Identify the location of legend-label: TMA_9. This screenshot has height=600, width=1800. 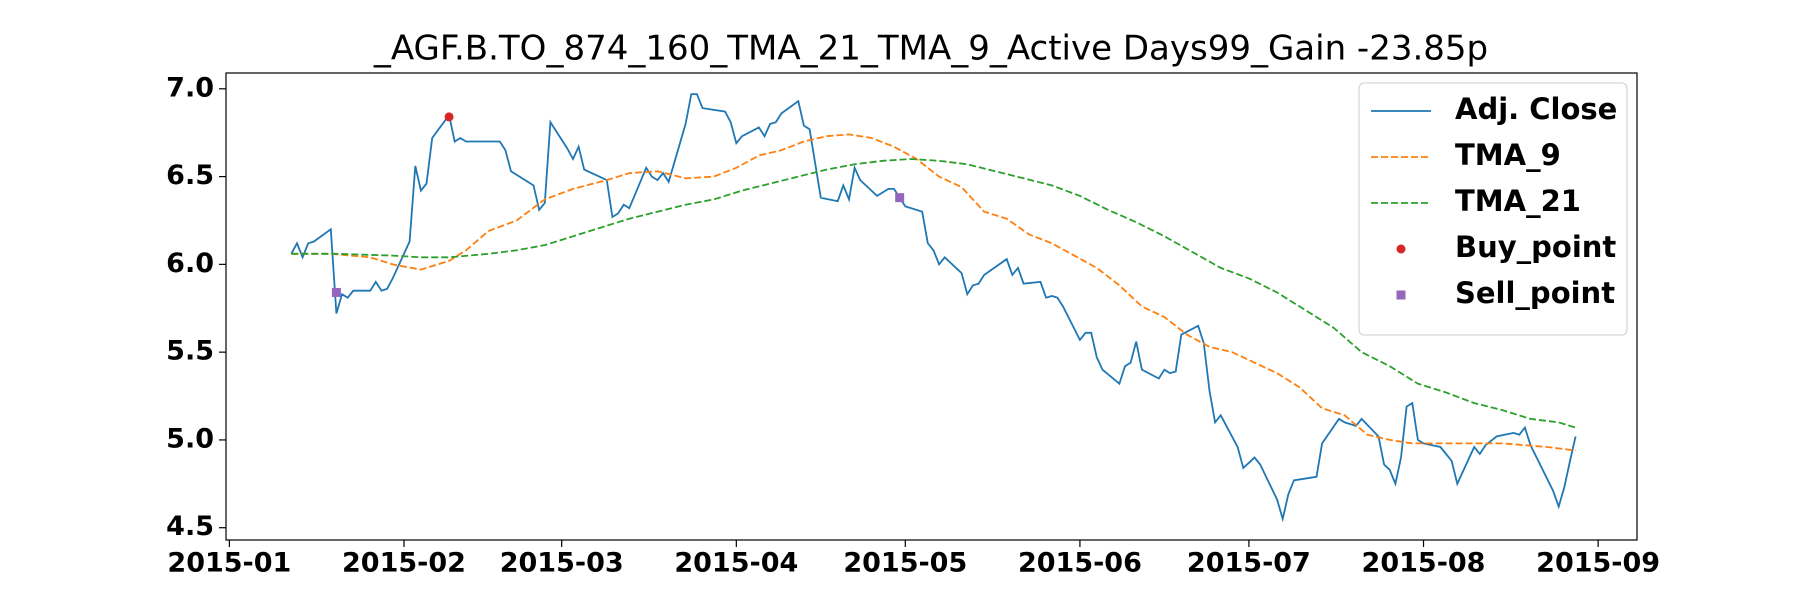
(1508, 155).